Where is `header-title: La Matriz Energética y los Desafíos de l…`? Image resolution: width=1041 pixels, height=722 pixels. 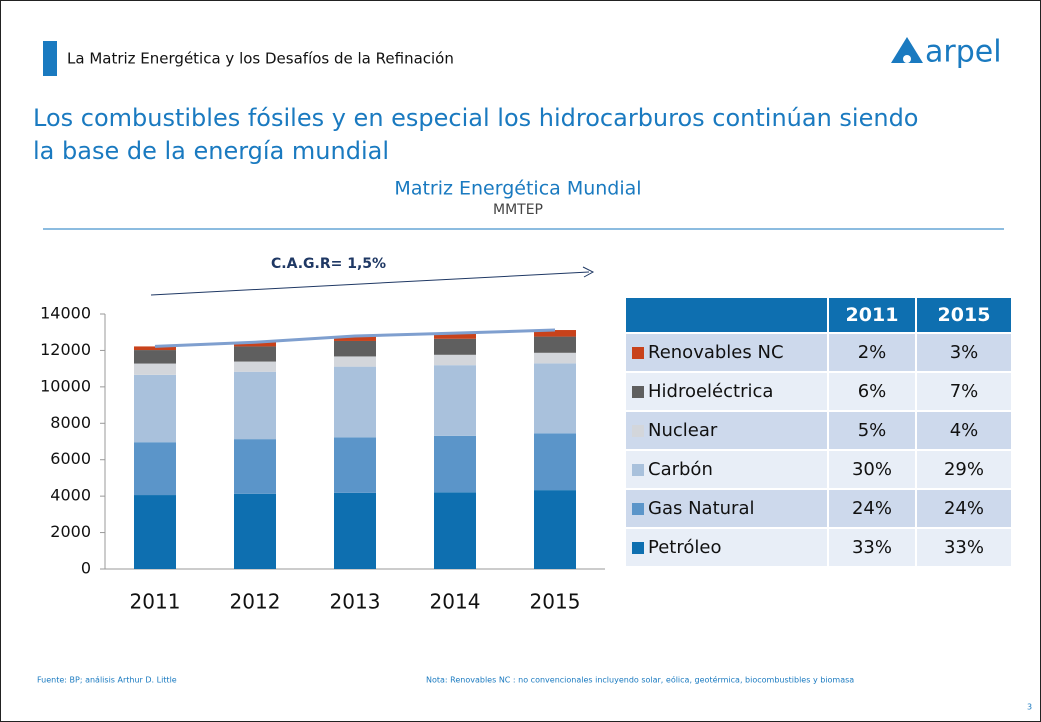 header-title: La Matriz Energética y los Desafíos de l… is located at coordinates (260, 59).